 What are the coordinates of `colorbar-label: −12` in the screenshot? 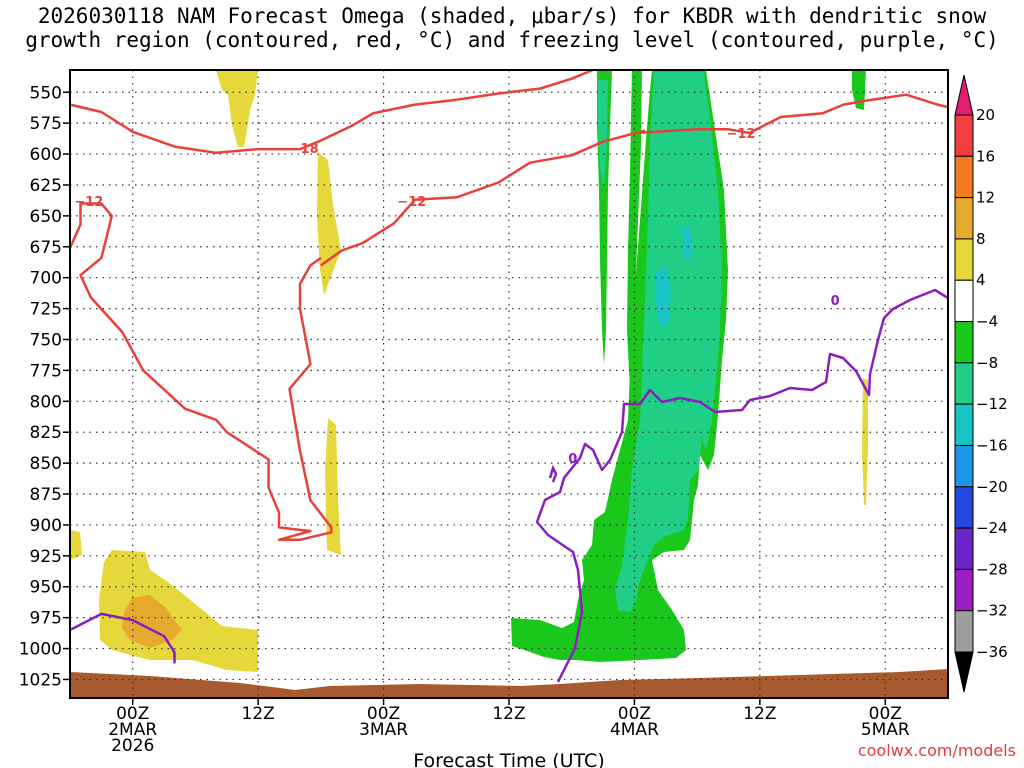 It's located at (992, 404).